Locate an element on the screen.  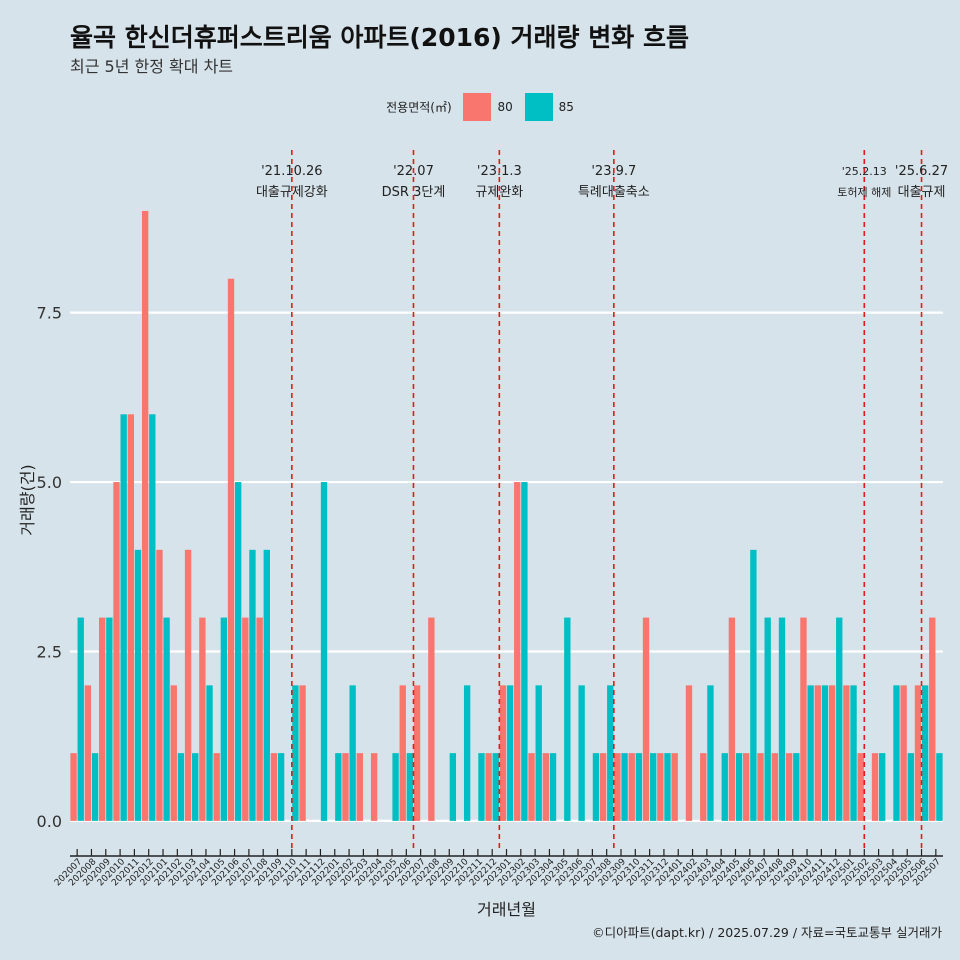
legend-item-80: 80 is located at coordinates (484, 107).